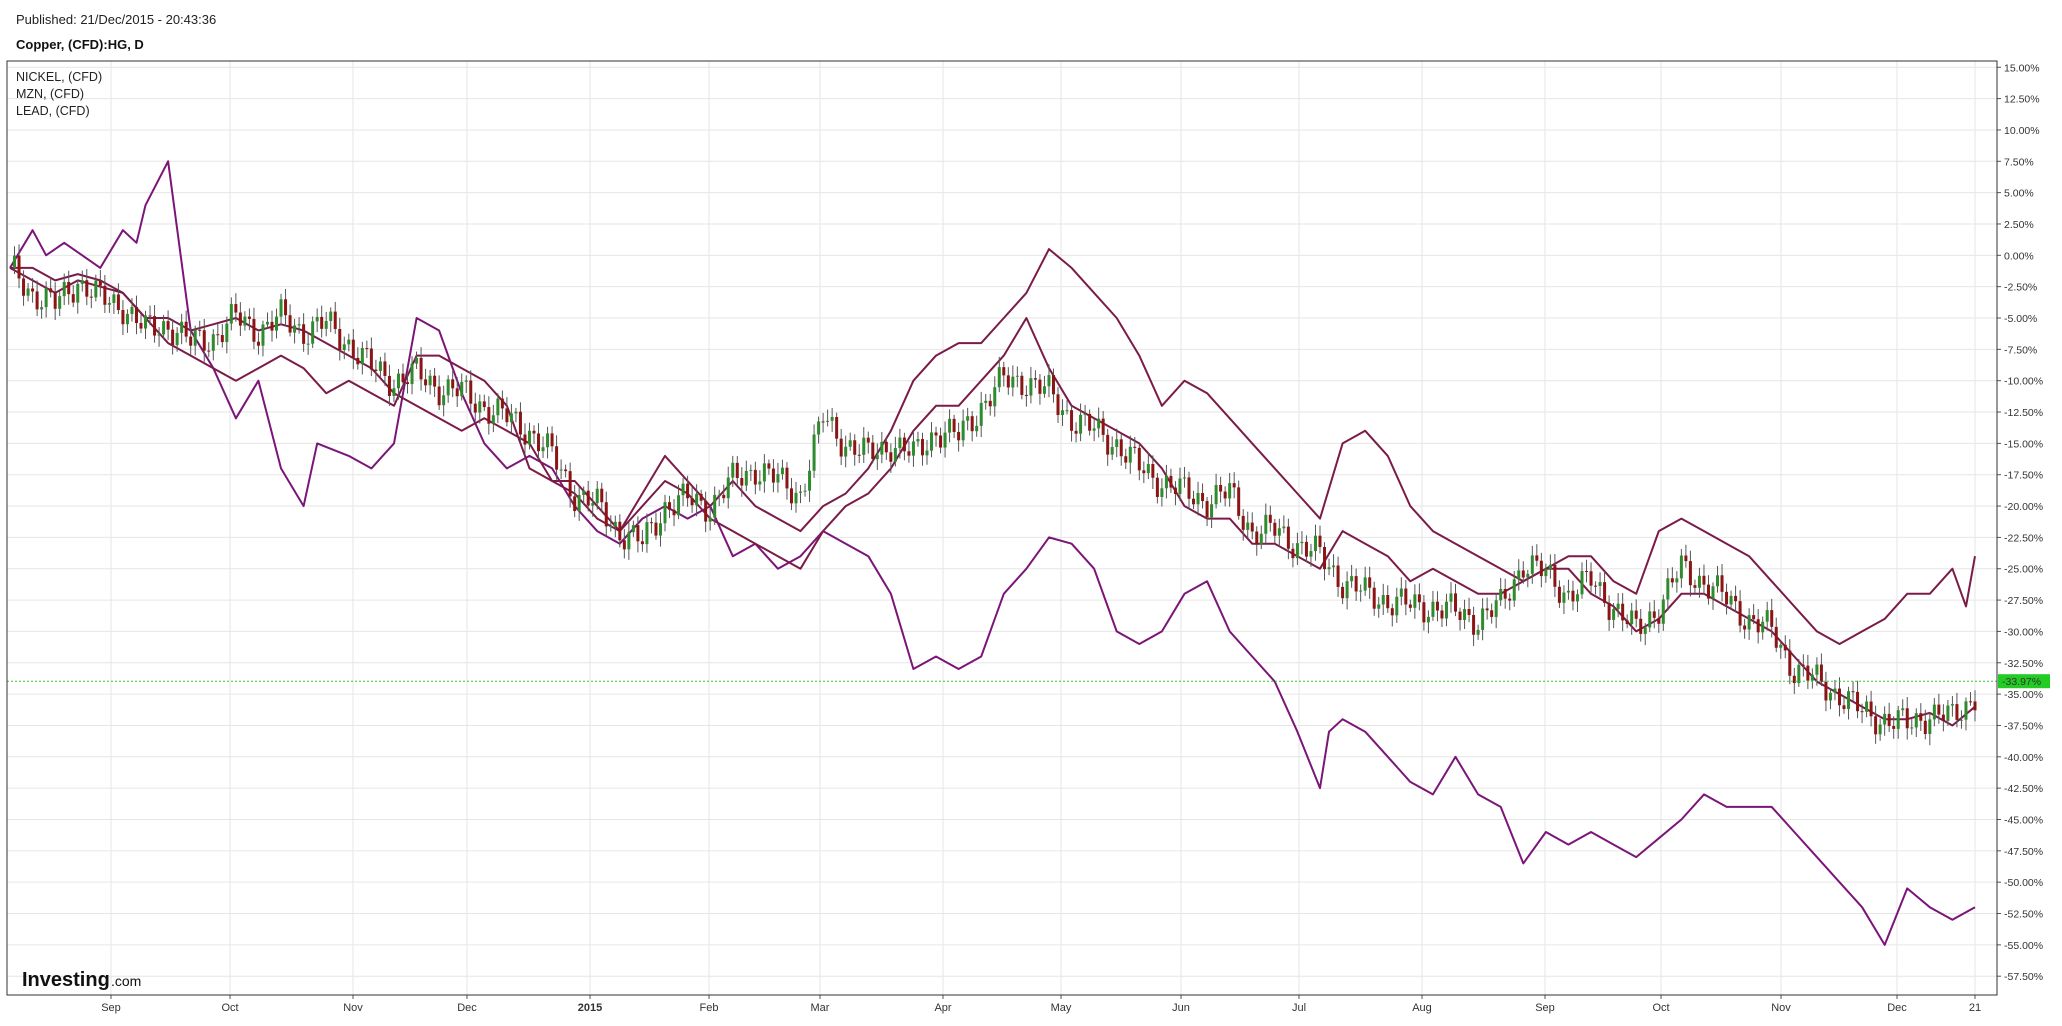 The height and width of the screenshot is (1026, 2062). I want to click on current-value-label: -33.97%, so click(2021, 682).